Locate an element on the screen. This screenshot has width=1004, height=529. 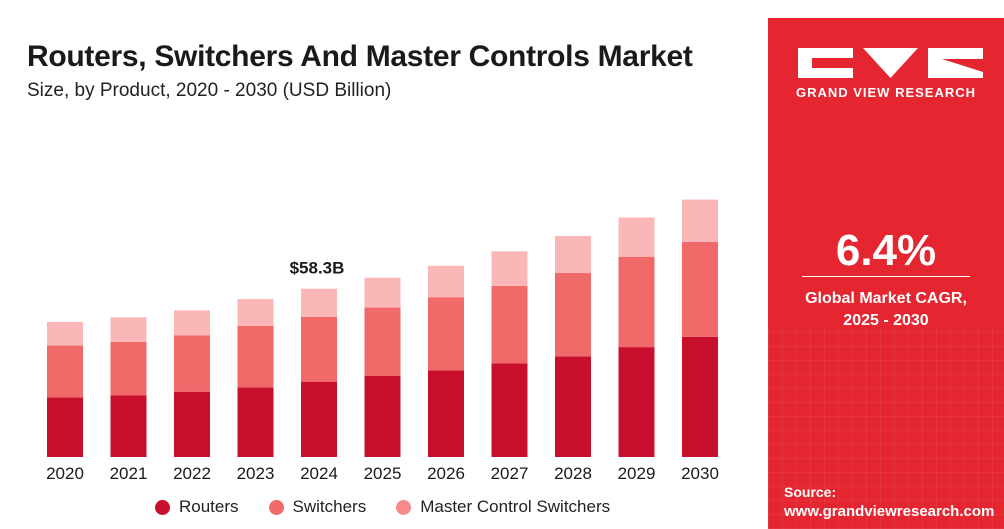
bar-master-control-switchers-2029 is located at coordinates (636, 237).